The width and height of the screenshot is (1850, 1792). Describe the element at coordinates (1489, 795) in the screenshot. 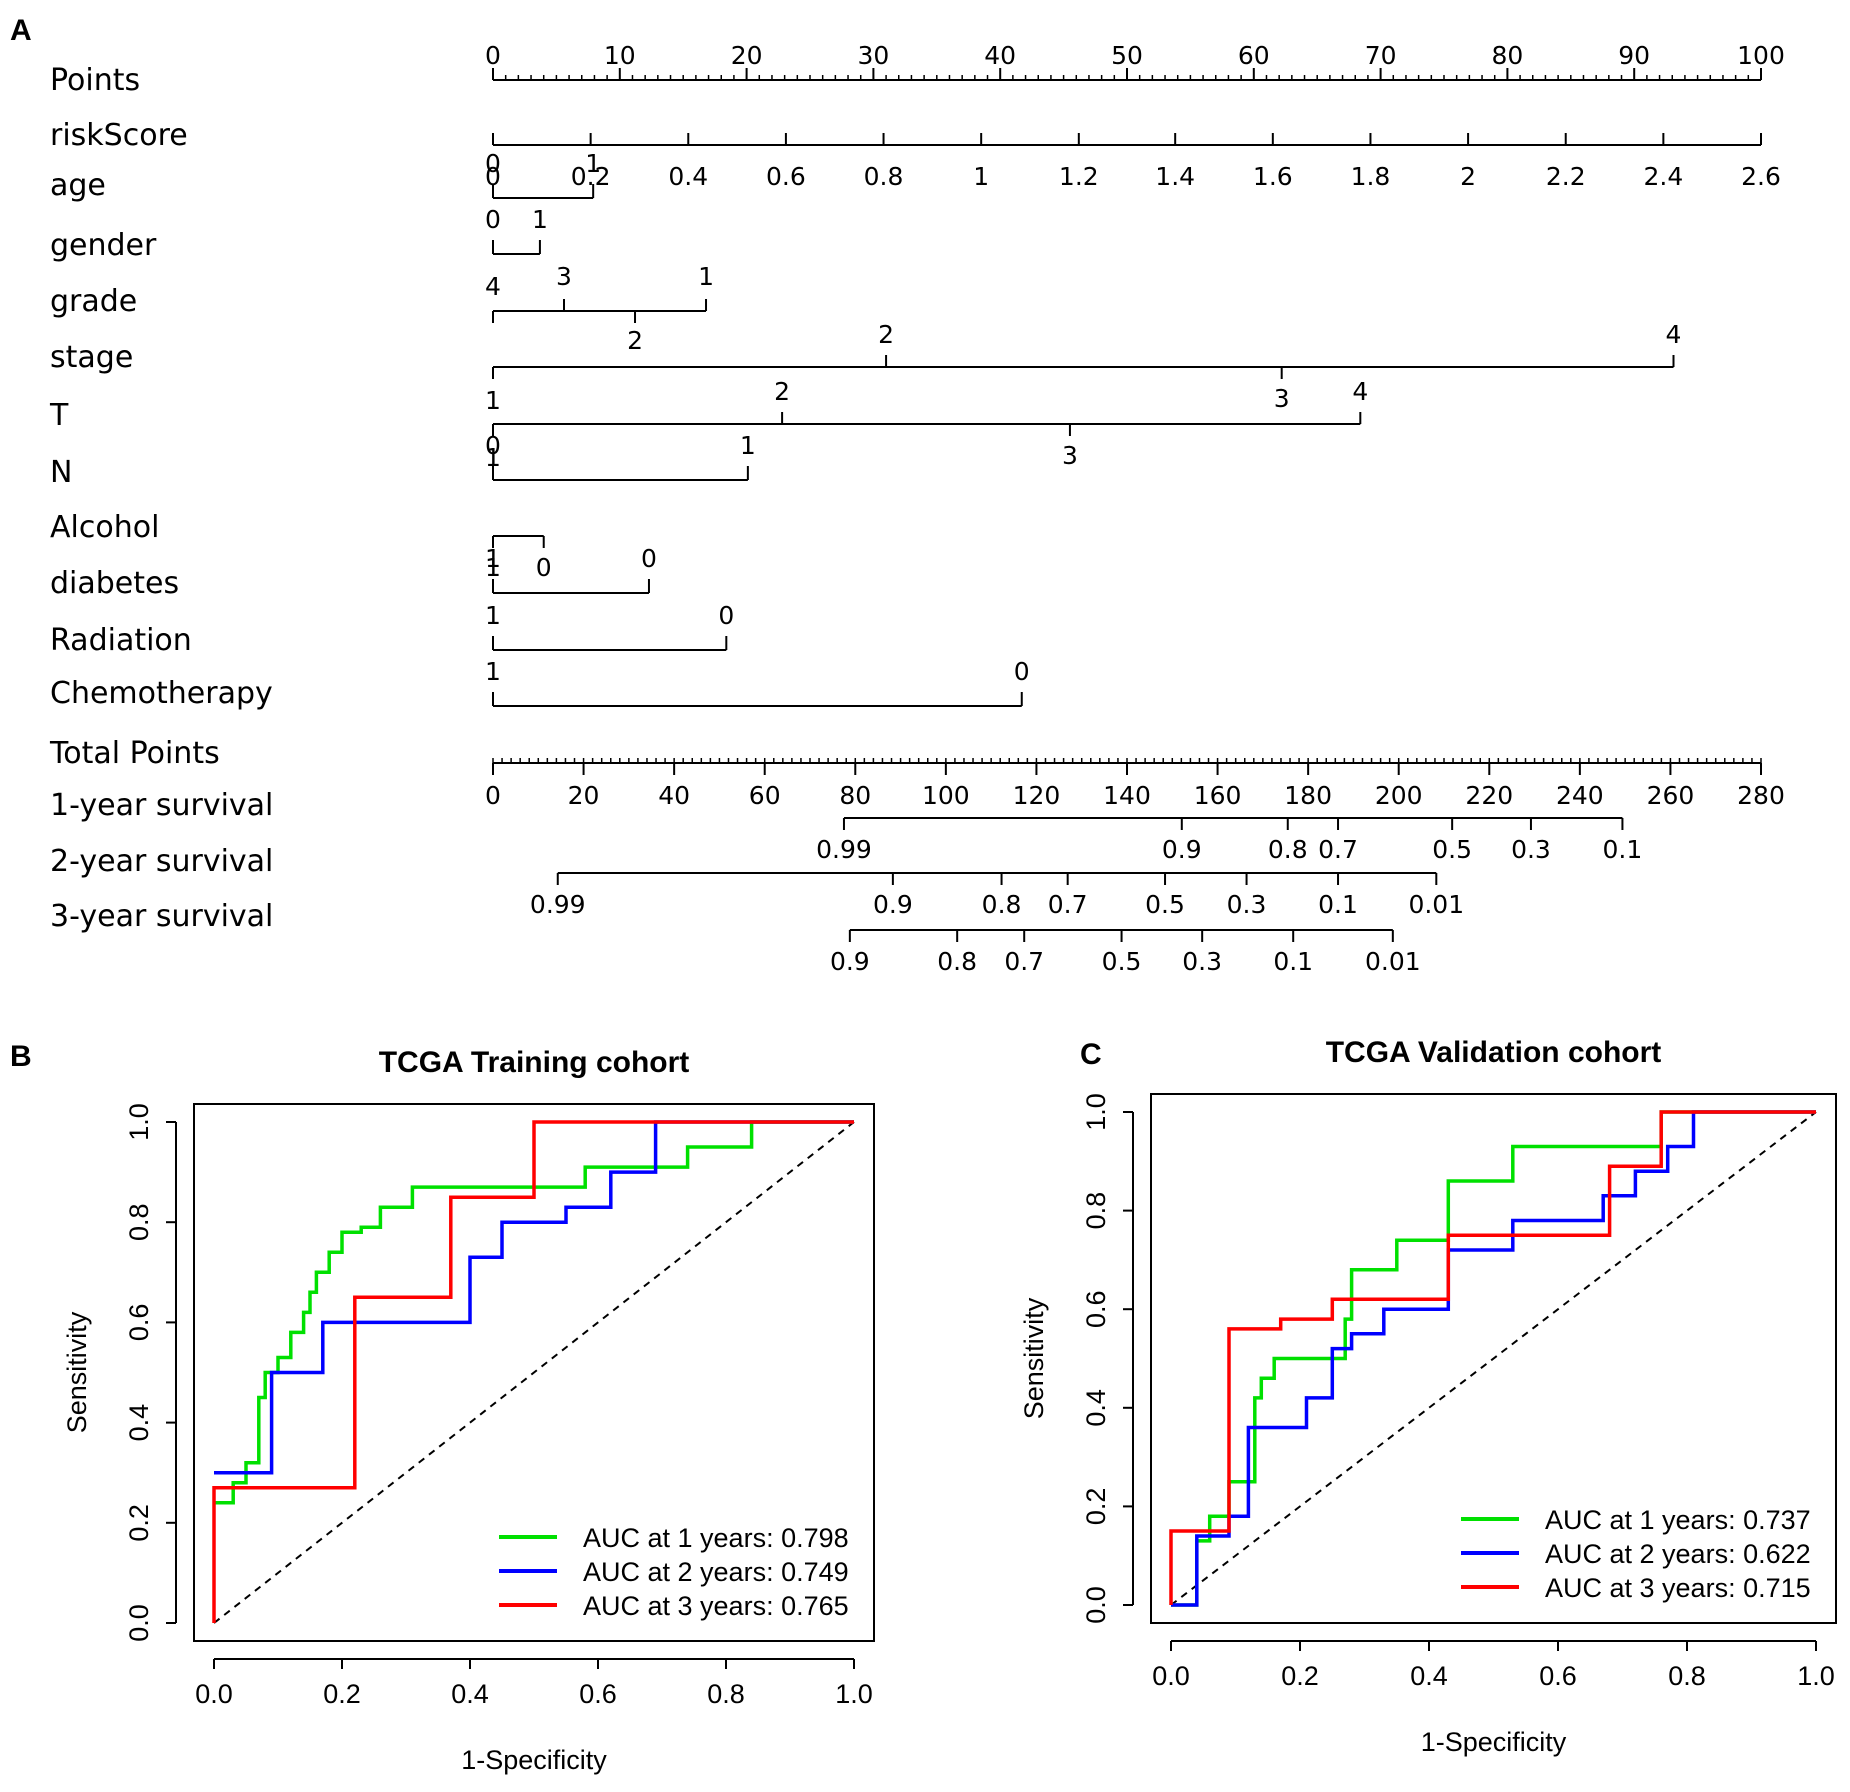

I see `nomogram-tick-label: 220` at that location.